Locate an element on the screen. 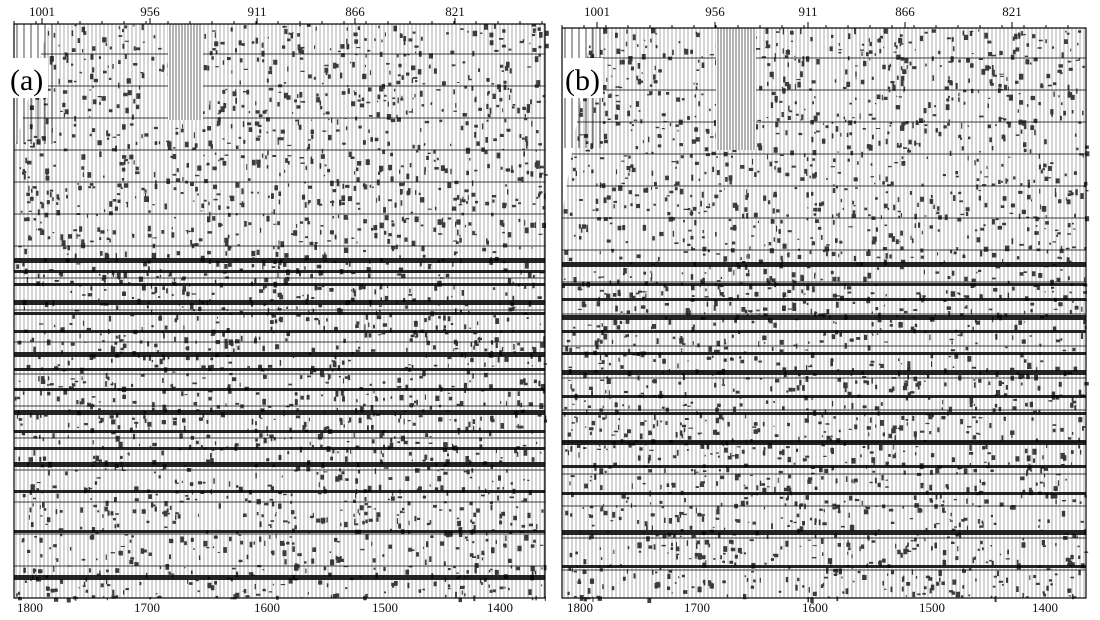  panel-b-top-label-1001: 1001 is located at coordinates (597, 11).